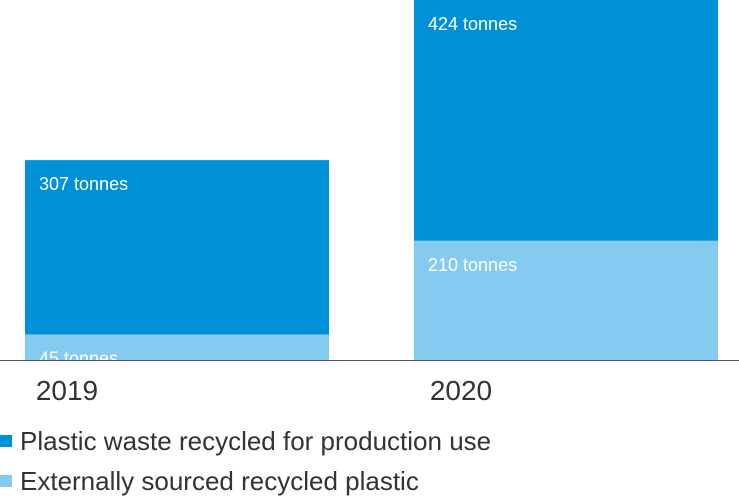 Image resolution: width=739 pixels, height=499 pixels. Describe the element at coordinates (461, 390) in the screenshot. I see `x-tick-label-2020: 2020` at that location.